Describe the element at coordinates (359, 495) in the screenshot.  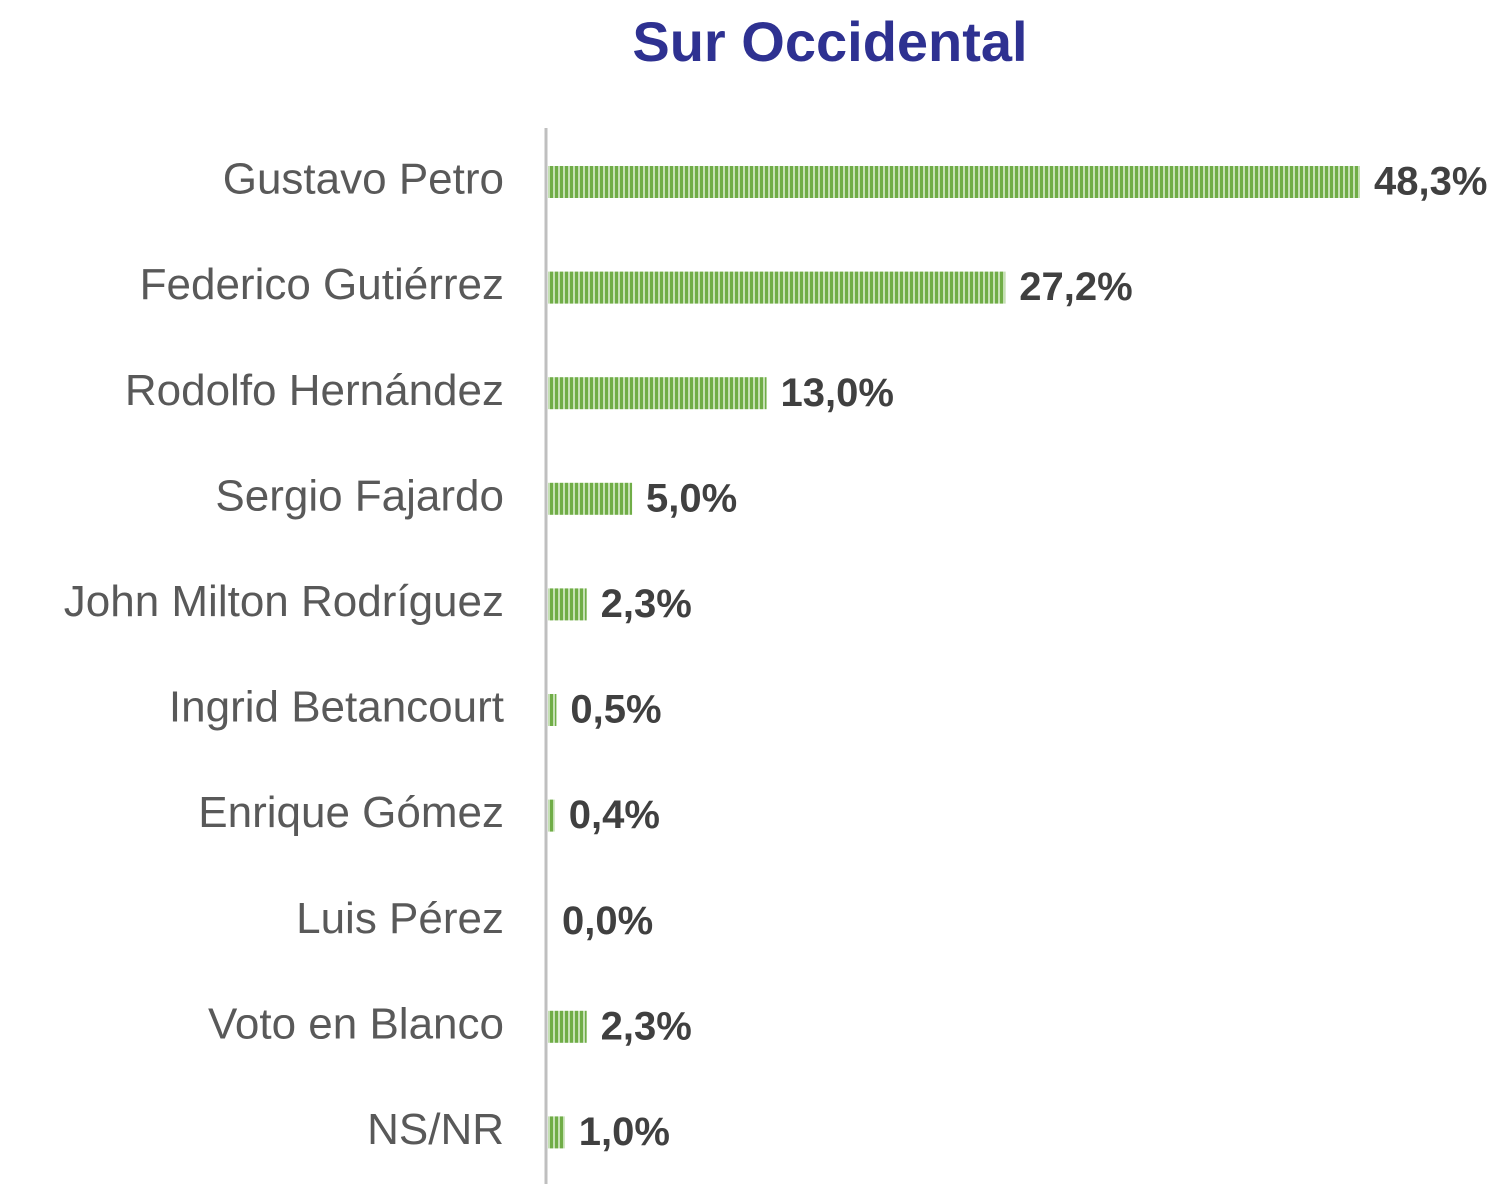
I see `category-label: Sergio Fajardo` at that location.